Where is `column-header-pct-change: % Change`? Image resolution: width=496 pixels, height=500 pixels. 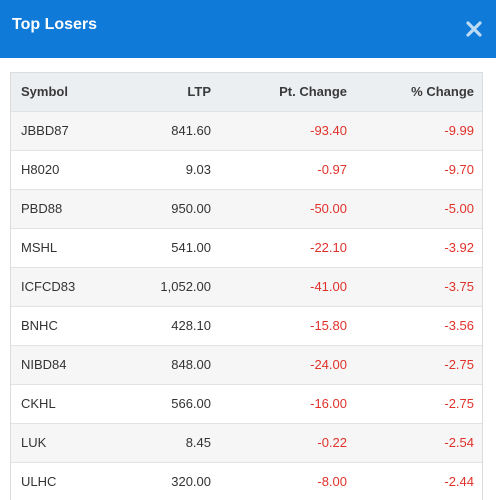
column-header-pct-change: % Change is located at coordinates (442, 92).